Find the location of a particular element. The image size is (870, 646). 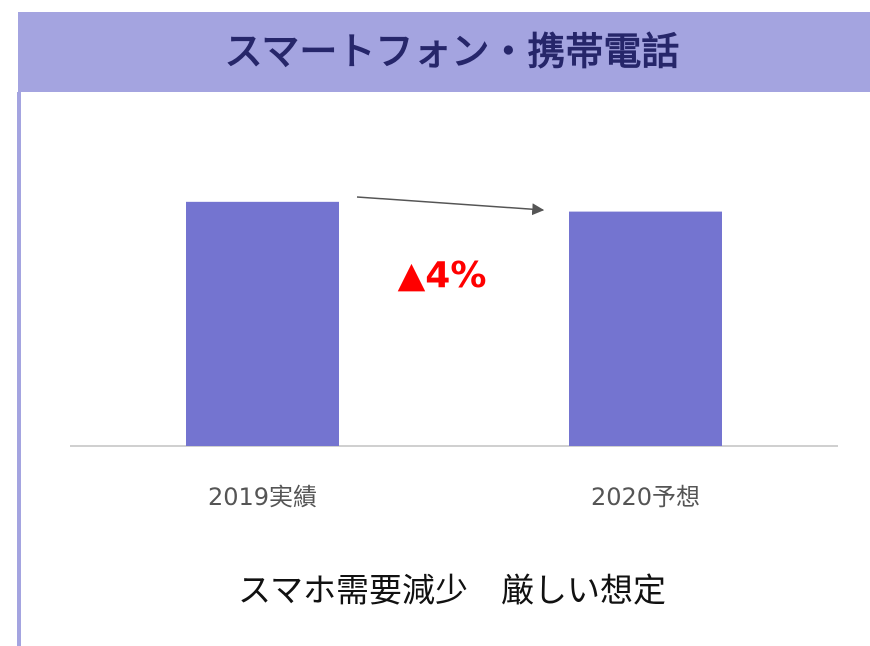

left-rule is located at coordinates (19, 369).